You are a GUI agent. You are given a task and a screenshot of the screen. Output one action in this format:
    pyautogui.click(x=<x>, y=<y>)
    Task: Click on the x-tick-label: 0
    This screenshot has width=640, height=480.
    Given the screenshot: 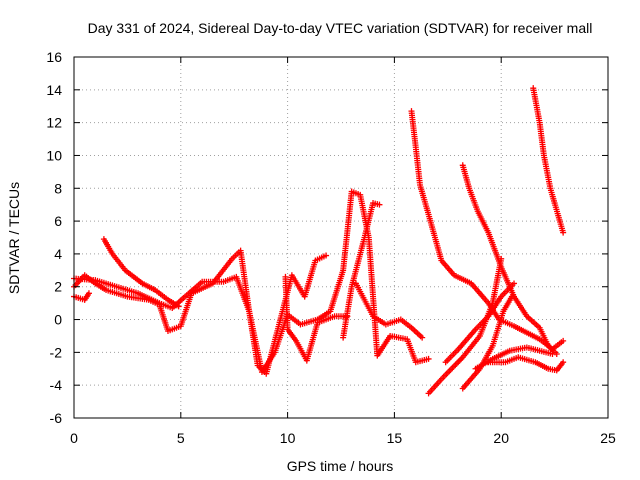 What is the action you would take?
    pyautogui.click(x=74, y=438)
    